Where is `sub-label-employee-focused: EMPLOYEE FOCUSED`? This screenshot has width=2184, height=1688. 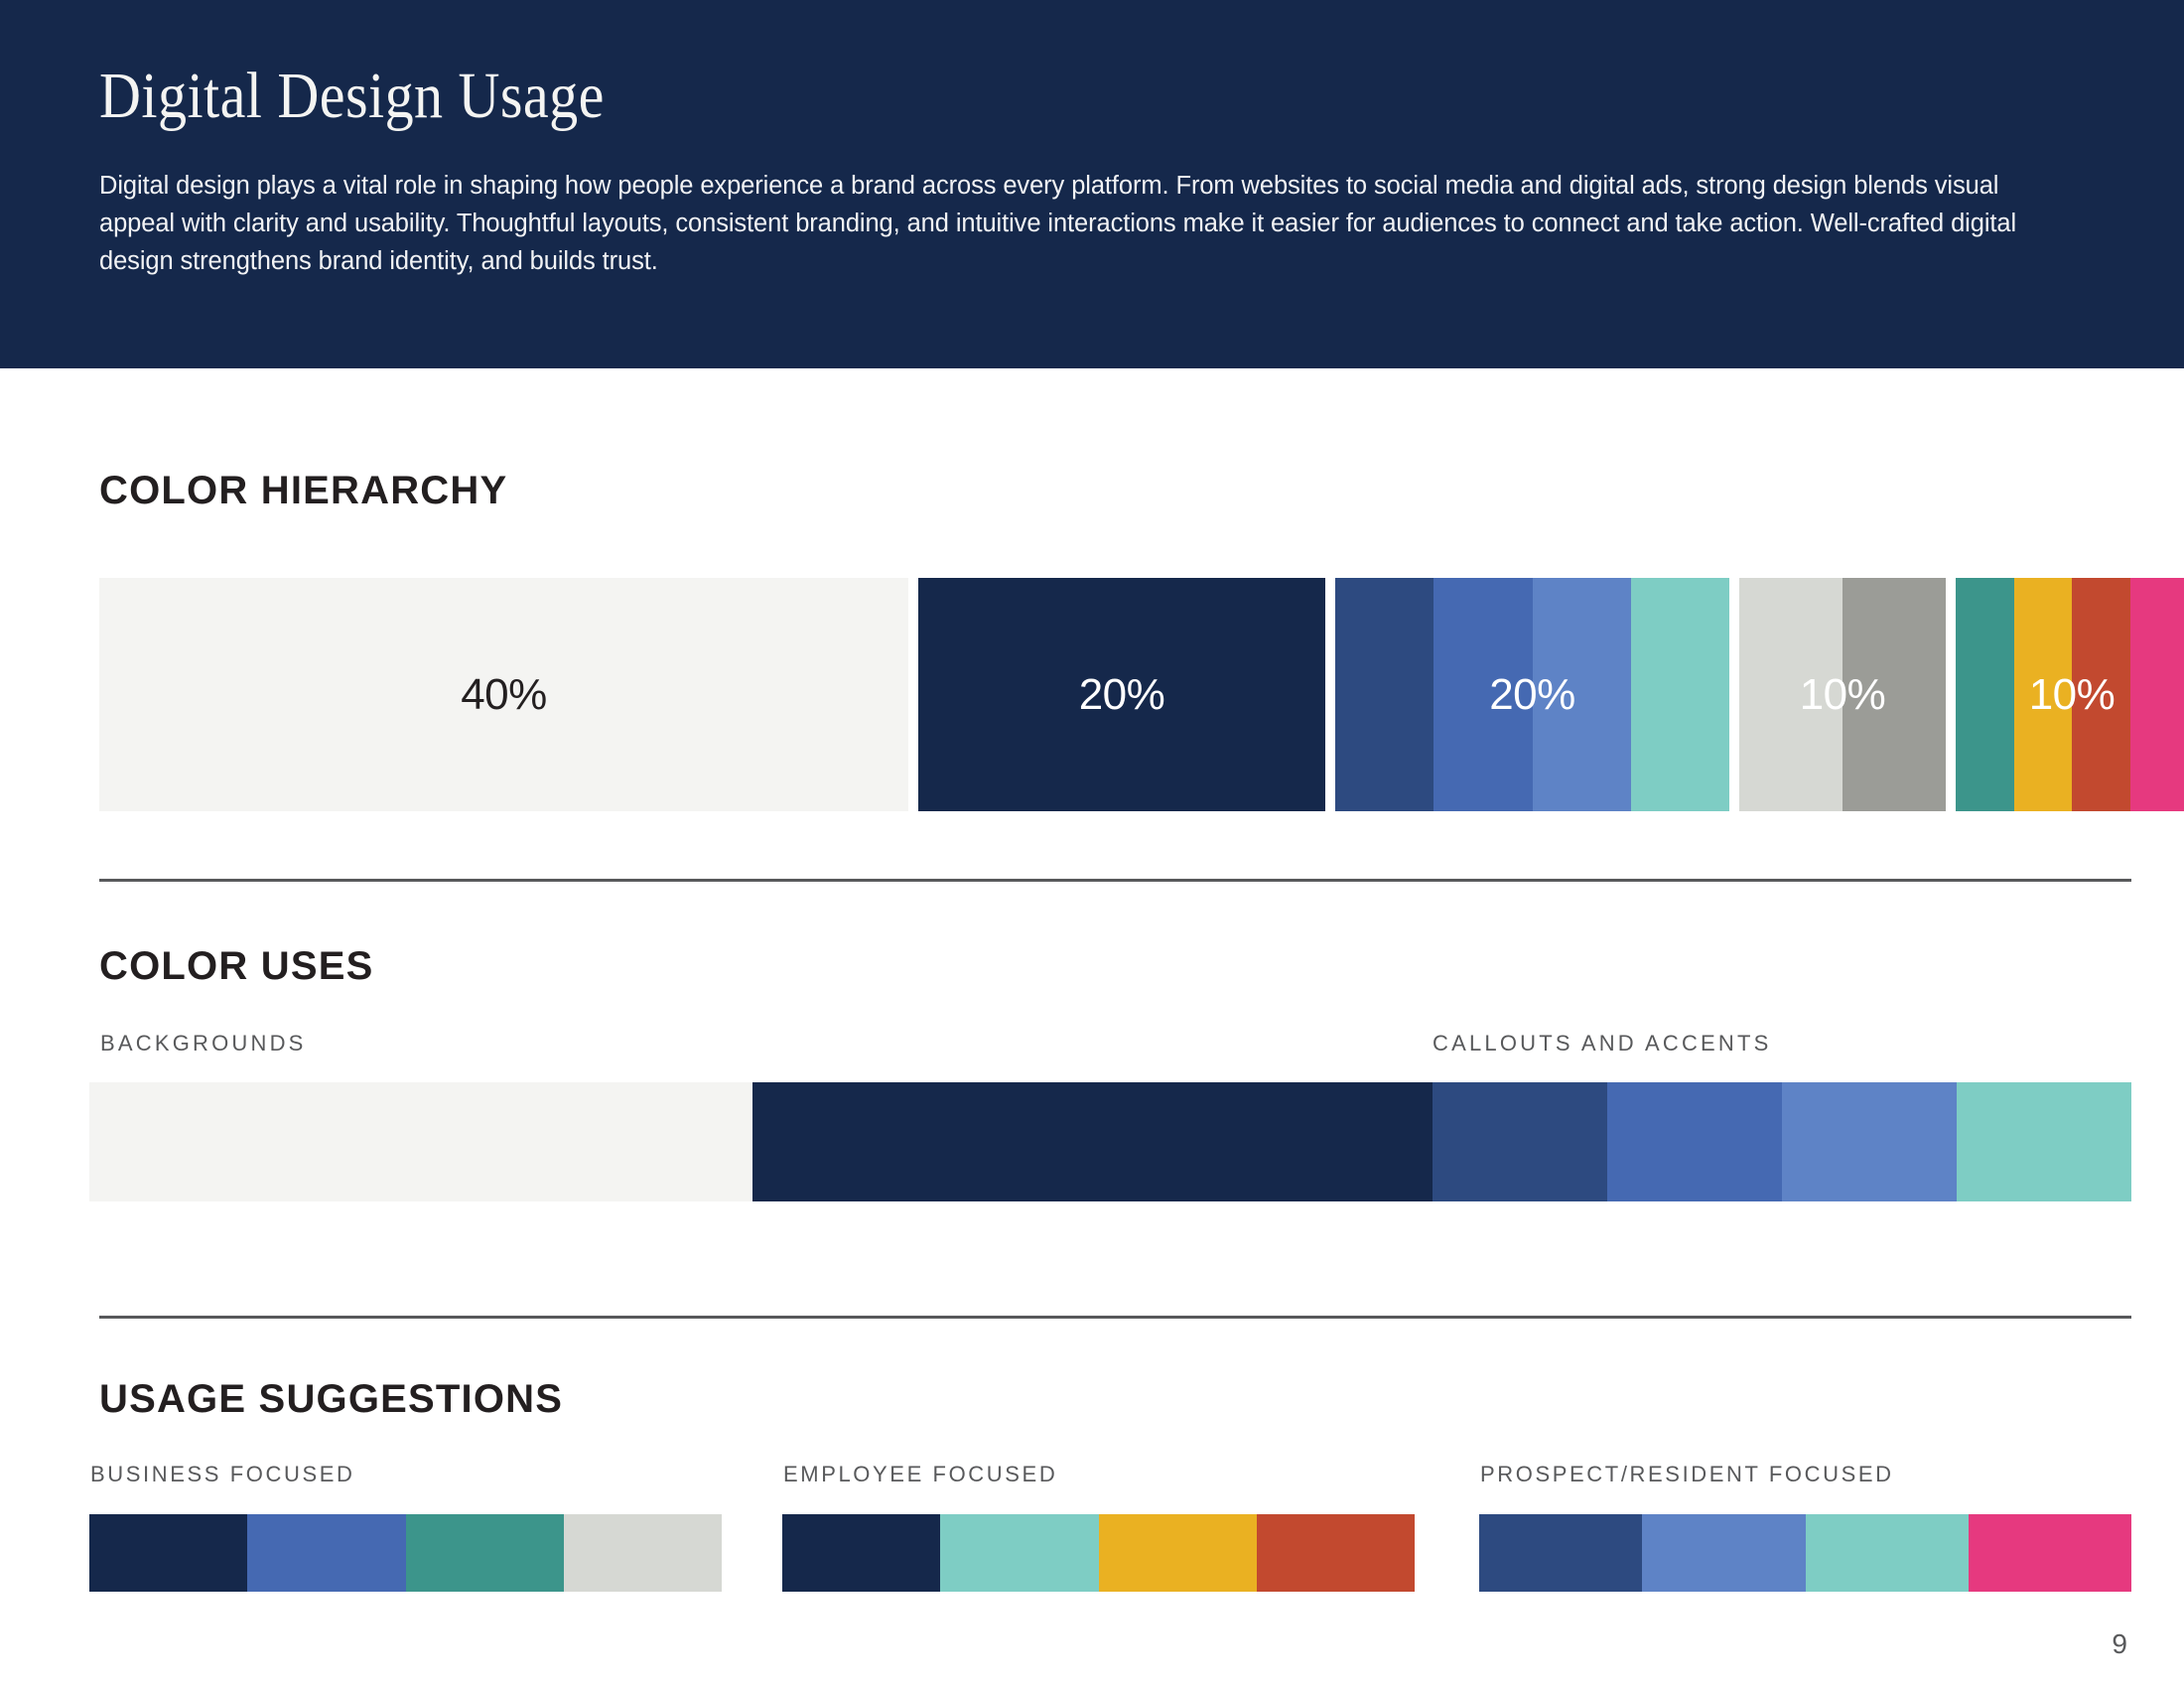 sub-label-employee-focused: EMPLOYEE FOCUSED is located at coordinates (920, 1474).